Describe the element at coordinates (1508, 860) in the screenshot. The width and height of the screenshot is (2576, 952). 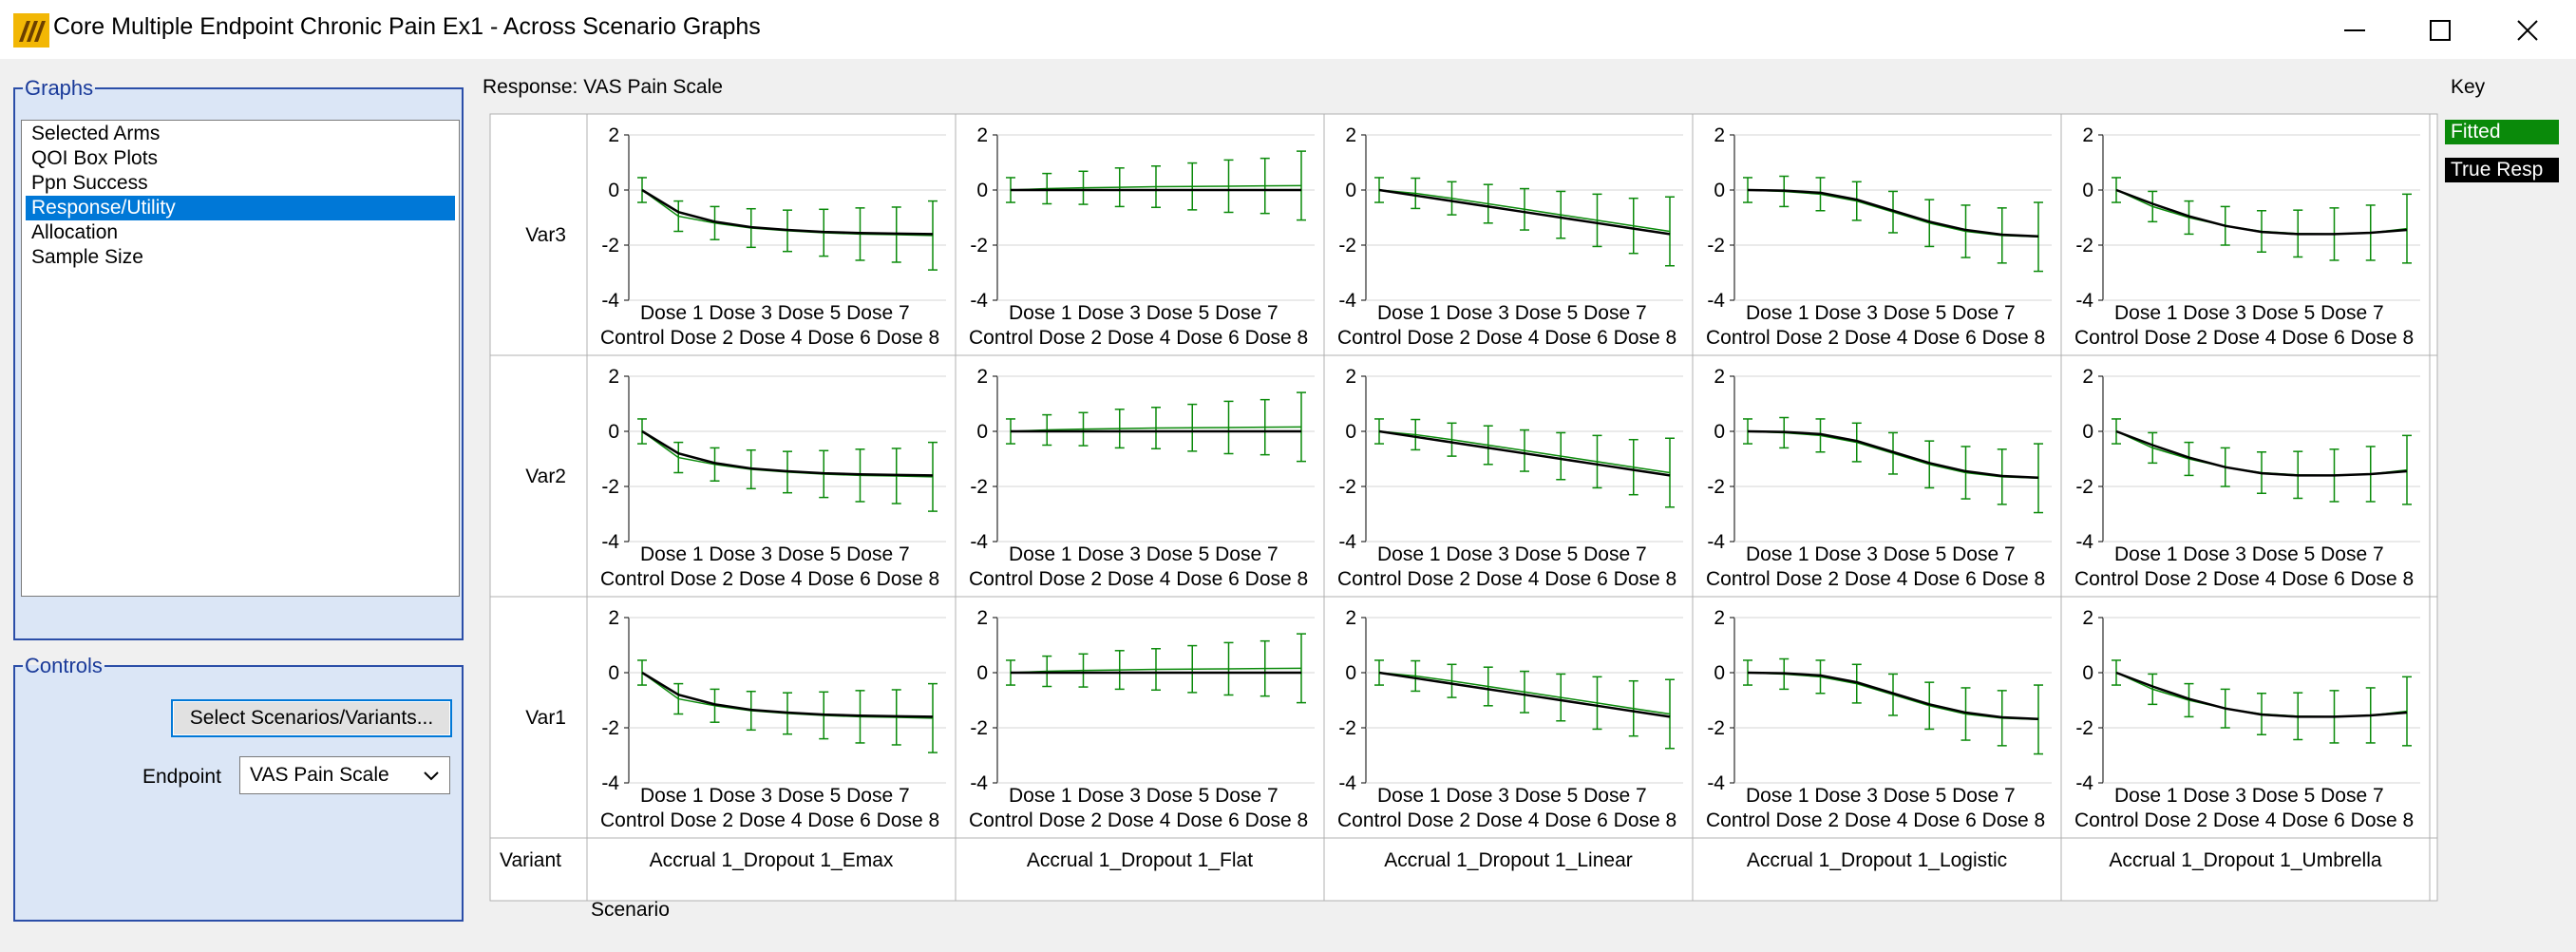
I see `scenario-label: Accrual 1_Dropout 1_Linear` at that location.